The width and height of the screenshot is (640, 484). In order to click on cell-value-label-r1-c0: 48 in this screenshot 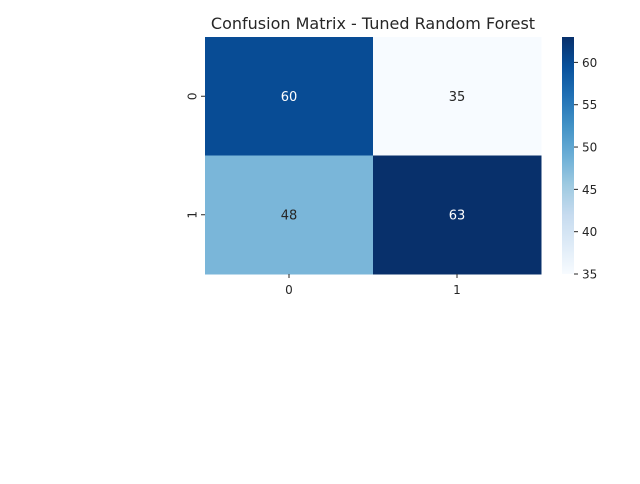, I will do `click(289, 215)`.